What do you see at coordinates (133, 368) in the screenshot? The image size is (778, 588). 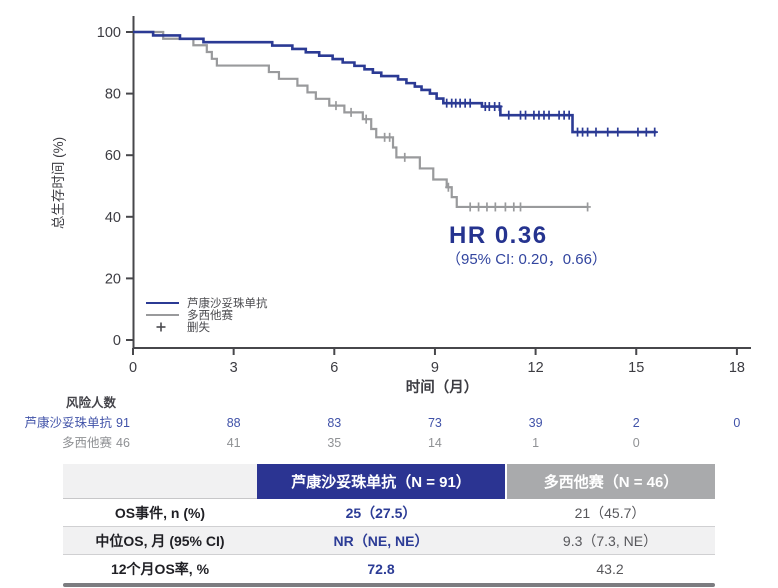 I see `x-tick-label: 0` at bounding box center [133, 368].